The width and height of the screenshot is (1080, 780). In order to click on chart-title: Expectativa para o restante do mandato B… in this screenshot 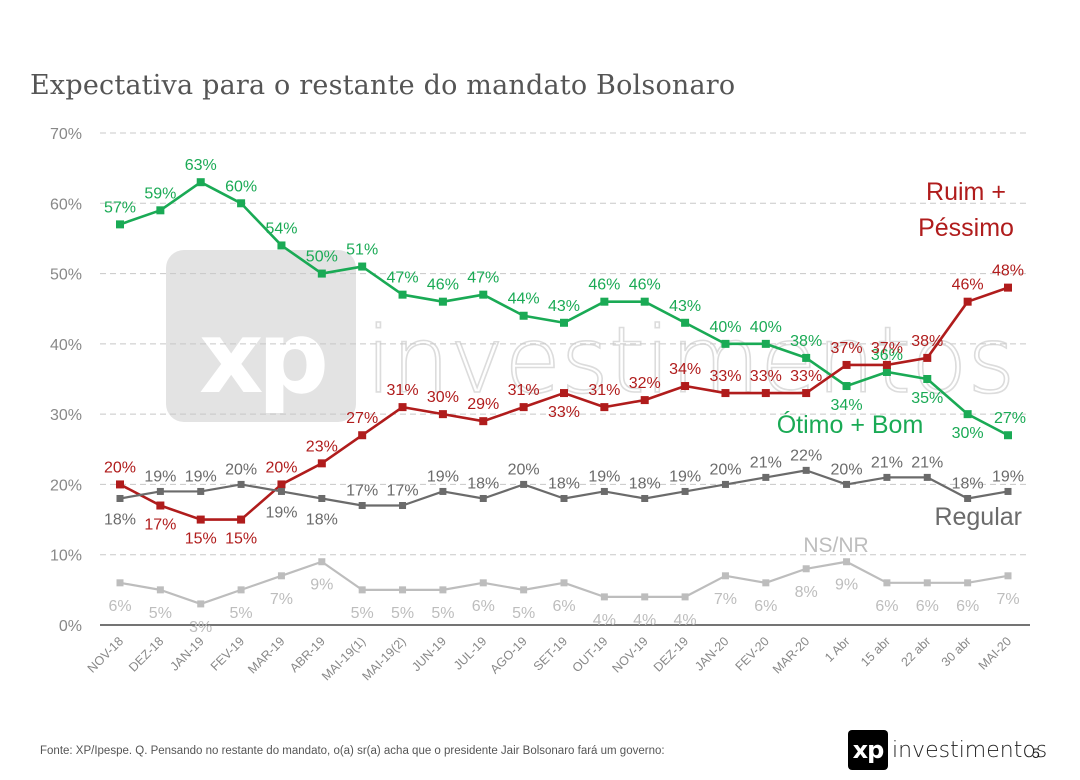, I will do `click(383, 85)`.